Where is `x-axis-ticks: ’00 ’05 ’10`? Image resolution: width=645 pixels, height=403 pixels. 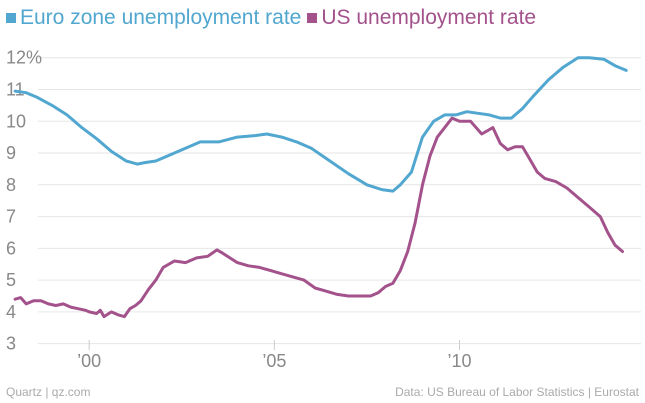
x-axis-ticks: ’00 ’05 ’10 is located at coordinates (274, 355).